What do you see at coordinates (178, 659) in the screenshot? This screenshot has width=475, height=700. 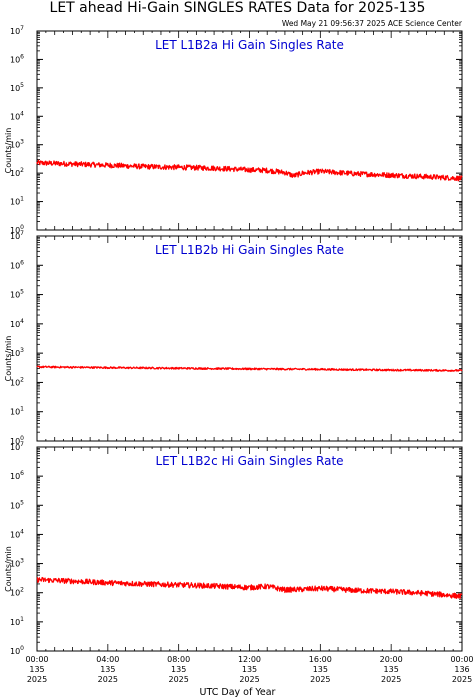 I see `x-tick-time: 08:00` at bounding box center [178, 659].